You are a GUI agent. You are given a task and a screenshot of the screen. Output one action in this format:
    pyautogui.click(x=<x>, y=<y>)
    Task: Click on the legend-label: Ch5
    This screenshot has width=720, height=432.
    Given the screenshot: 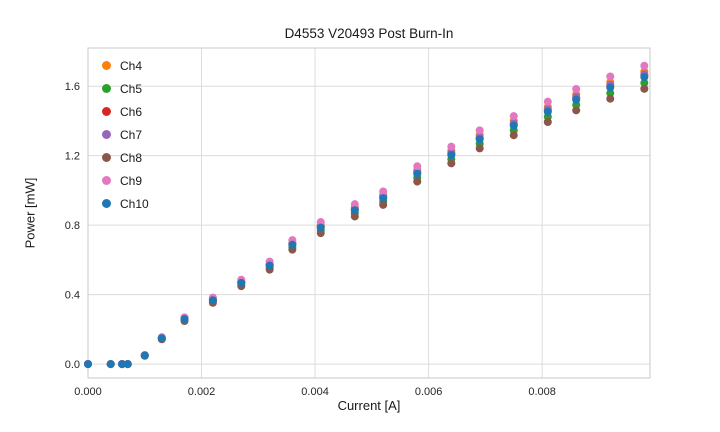 What is the action you would take?
    pyautogui.click(x=131, y=88)
    